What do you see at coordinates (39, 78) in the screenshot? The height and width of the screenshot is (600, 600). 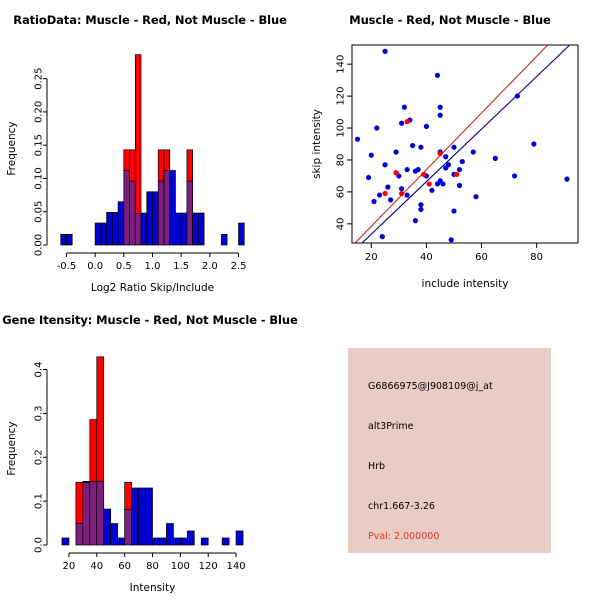 I see `y-tick-label: 0.25` at bounding box center [39, 78].